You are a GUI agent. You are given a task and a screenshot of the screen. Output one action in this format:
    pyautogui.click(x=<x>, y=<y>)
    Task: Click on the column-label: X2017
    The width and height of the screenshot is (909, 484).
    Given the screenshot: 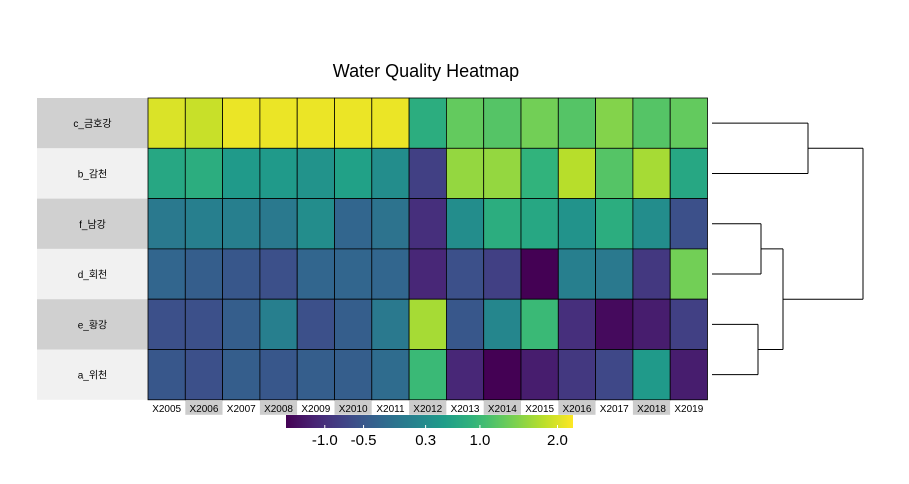 What is the action you would take?
    pyautogui.click(x=614, y=409)
    